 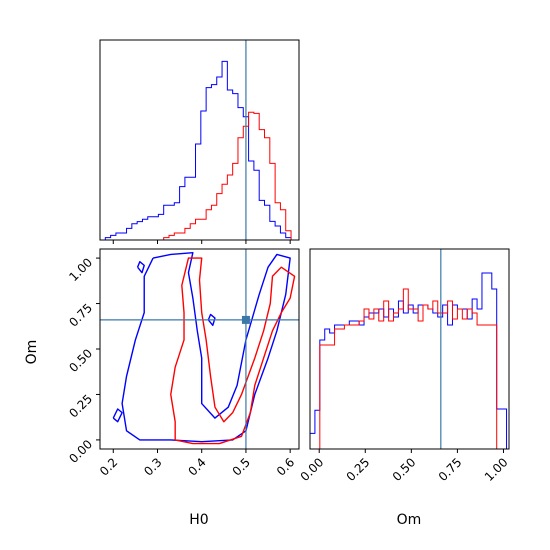 What do you see at coordinates (32, 352) in the screenshot?
I see `y-axis-label-om: Om` at bounding box center [32, 352].